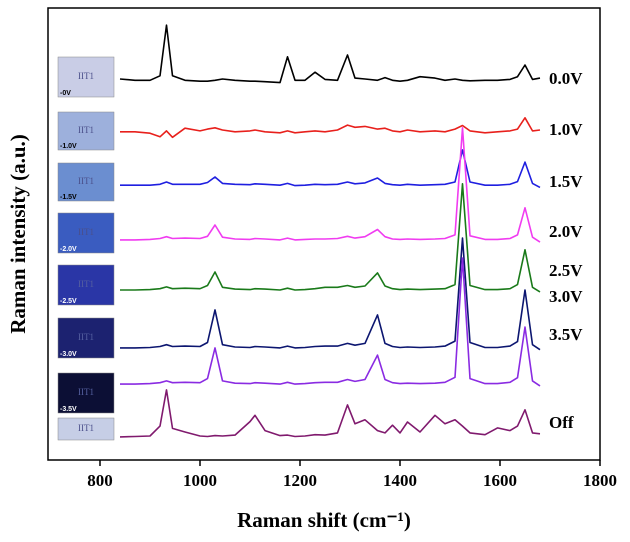 Image resolution: width=630 pixels, height=542 pixels. What do you see at coordinates (566, 78) in the screenshot?
I see `series-label: 0.0V` at bounding box center [566, 78].